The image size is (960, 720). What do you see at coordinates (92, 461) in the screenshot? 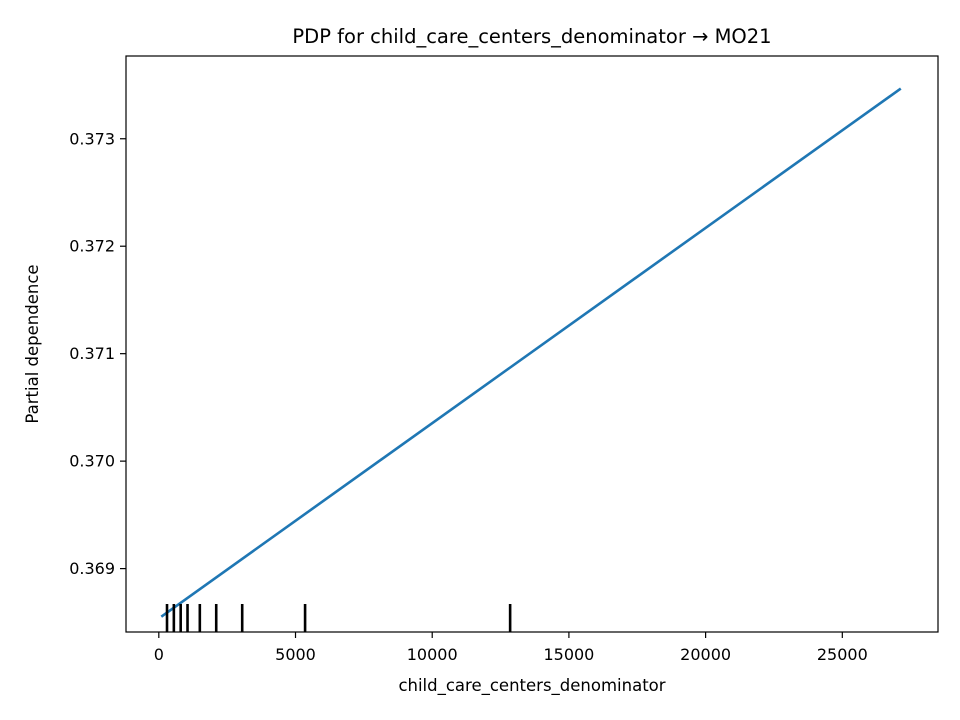
I see `y-tick-label-1: 0.370` at bounding box center [92, 461].